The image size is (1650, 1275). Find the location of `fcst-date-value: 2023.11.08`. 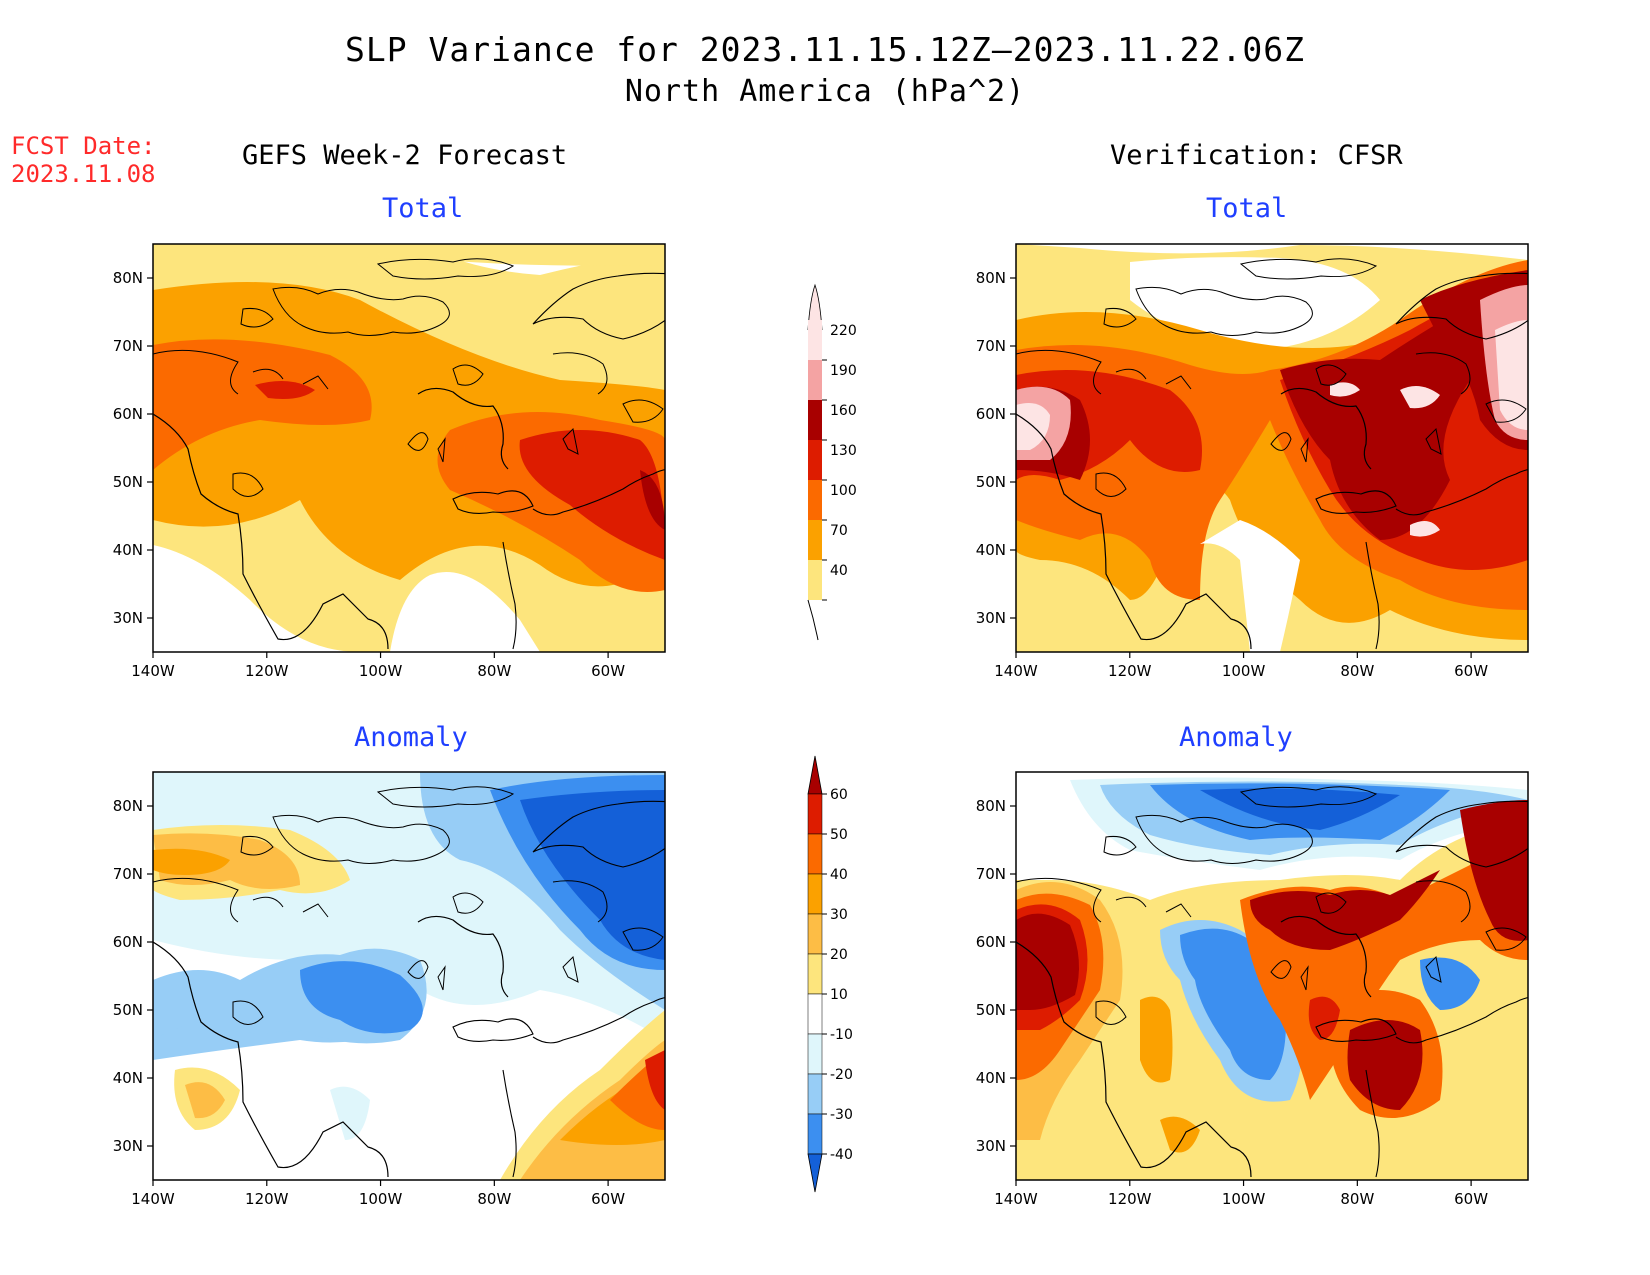

fcst-date-value: 2023.11.08 is located at coordinates (83, 174).